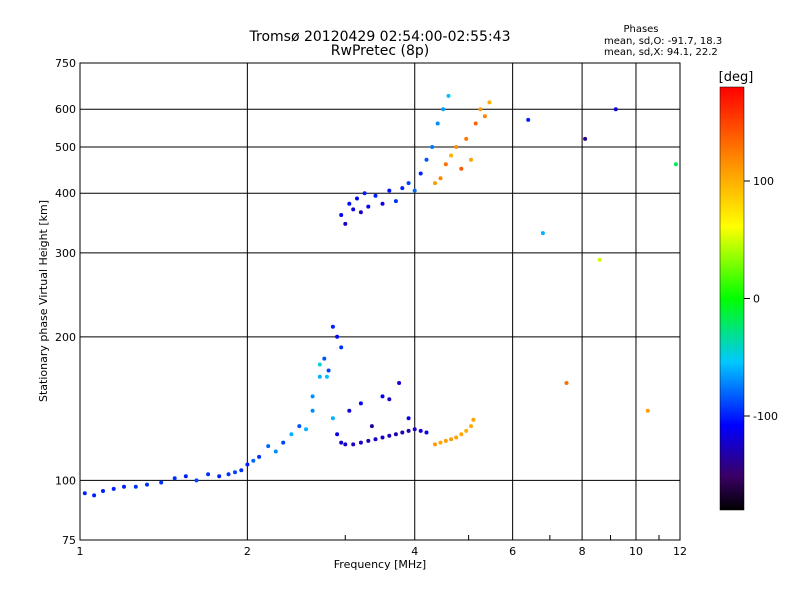 The height and width of the screenshot is (600, 800). I want to click on y-tick-label: 75, so click(69, 540).